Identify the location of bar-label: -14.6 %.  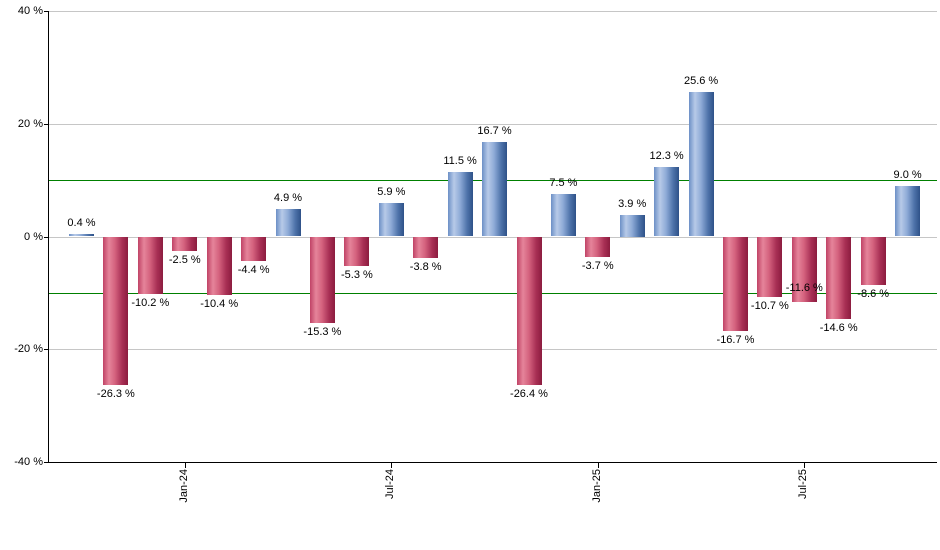
(838, 327).